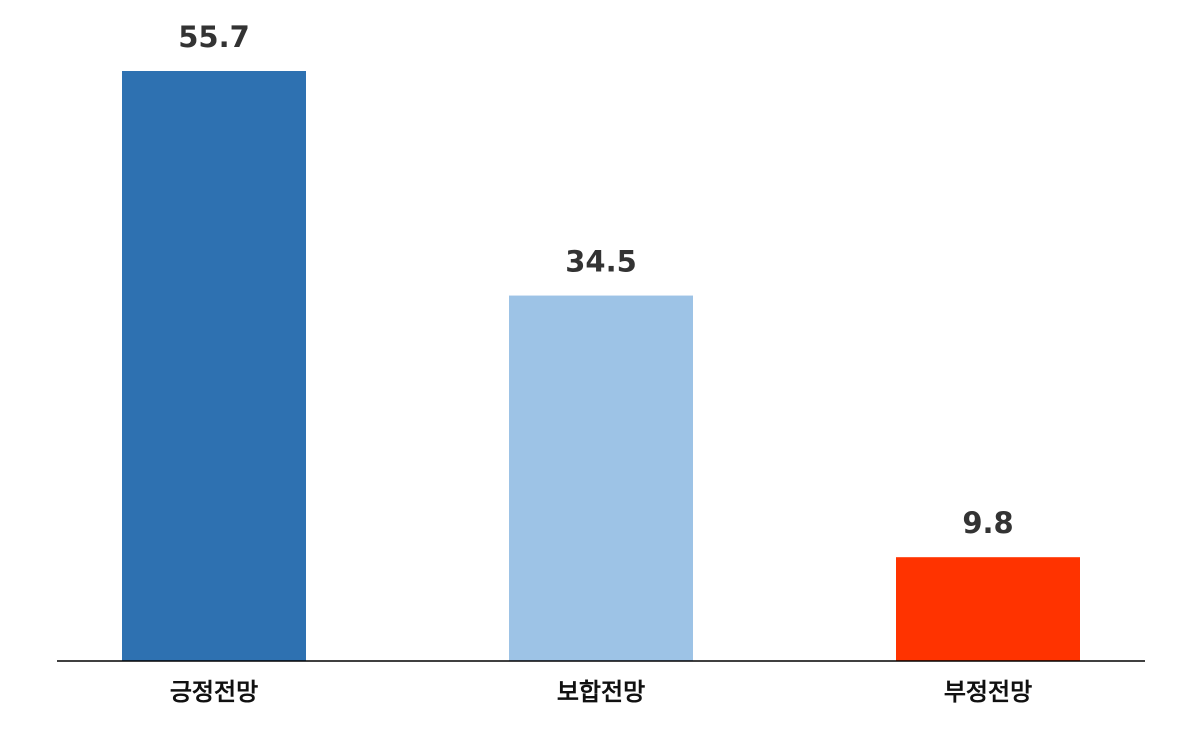 The image size is (1200, 731). Describe the element at coordinates (214, 692) in the screenshot. I see `x-tick-label: 긍정전망` at that location.